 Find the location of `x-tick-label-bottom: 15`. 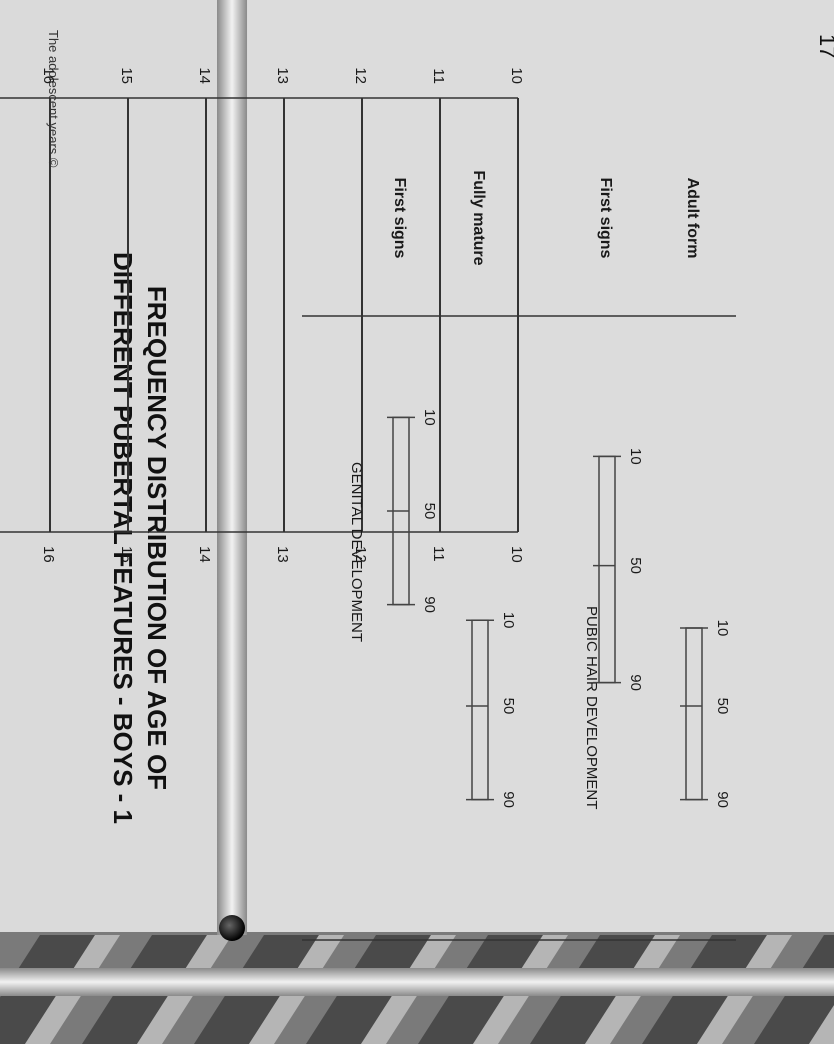

x-tick-label-bottom: 15 is located at coordinates (126, 554).